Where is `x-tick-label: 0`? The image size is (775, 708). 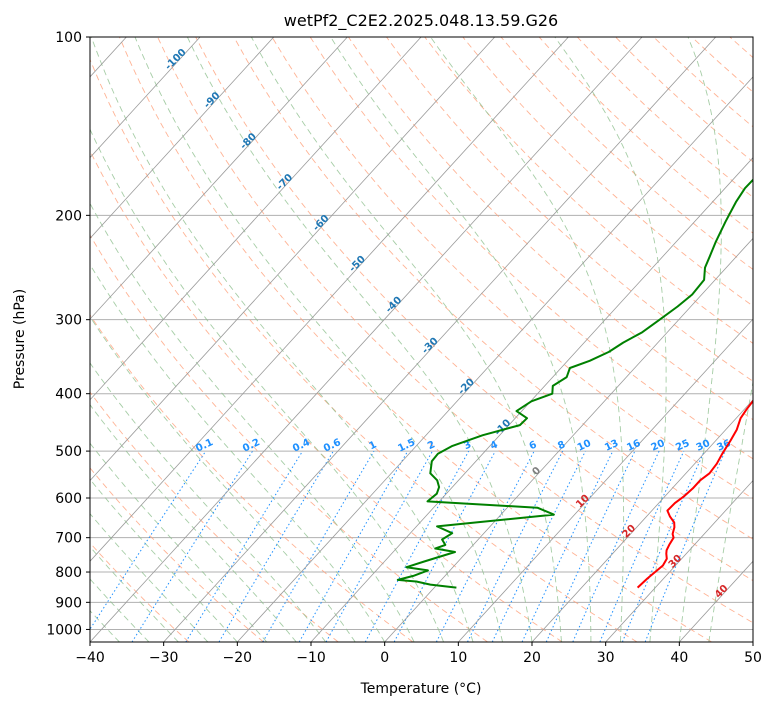 x-tick-label: 0 is located at coordinates (384, 658).